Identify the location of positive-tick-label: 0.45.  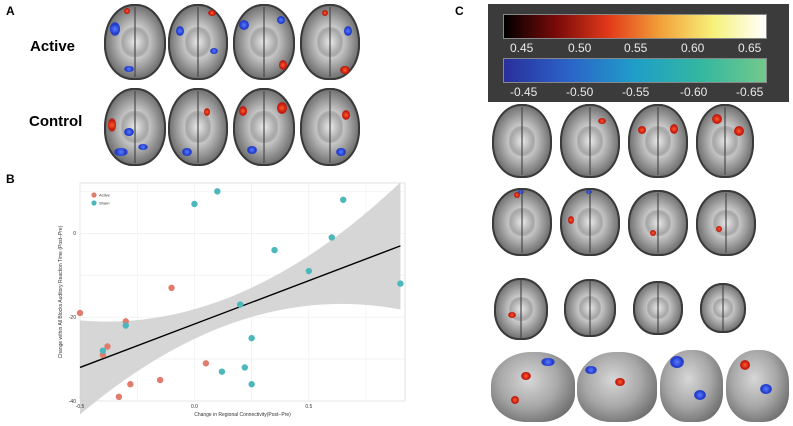
(522, 48).